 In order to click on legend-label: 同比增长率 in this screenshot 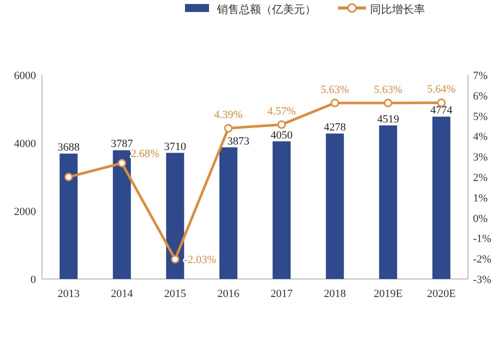, I will do `click(397, 9)`.